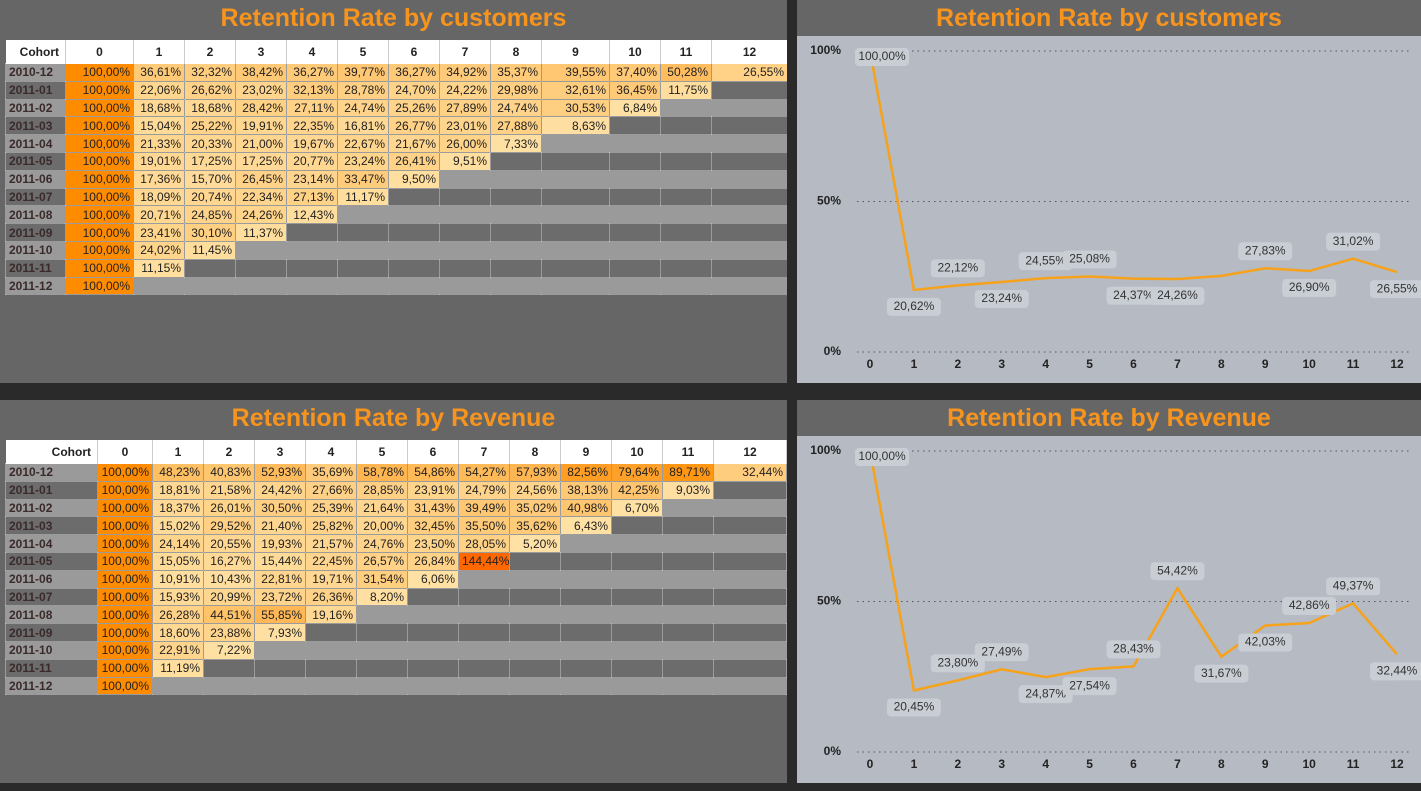  I want to click on x-tick-label: 1, so click(914, 364).